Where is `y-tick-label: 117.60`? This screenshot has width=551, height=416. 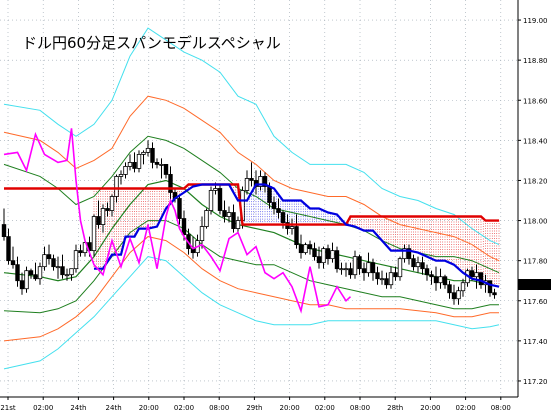
y-tick-label: 117.60 is located at coordinates (535, 302).